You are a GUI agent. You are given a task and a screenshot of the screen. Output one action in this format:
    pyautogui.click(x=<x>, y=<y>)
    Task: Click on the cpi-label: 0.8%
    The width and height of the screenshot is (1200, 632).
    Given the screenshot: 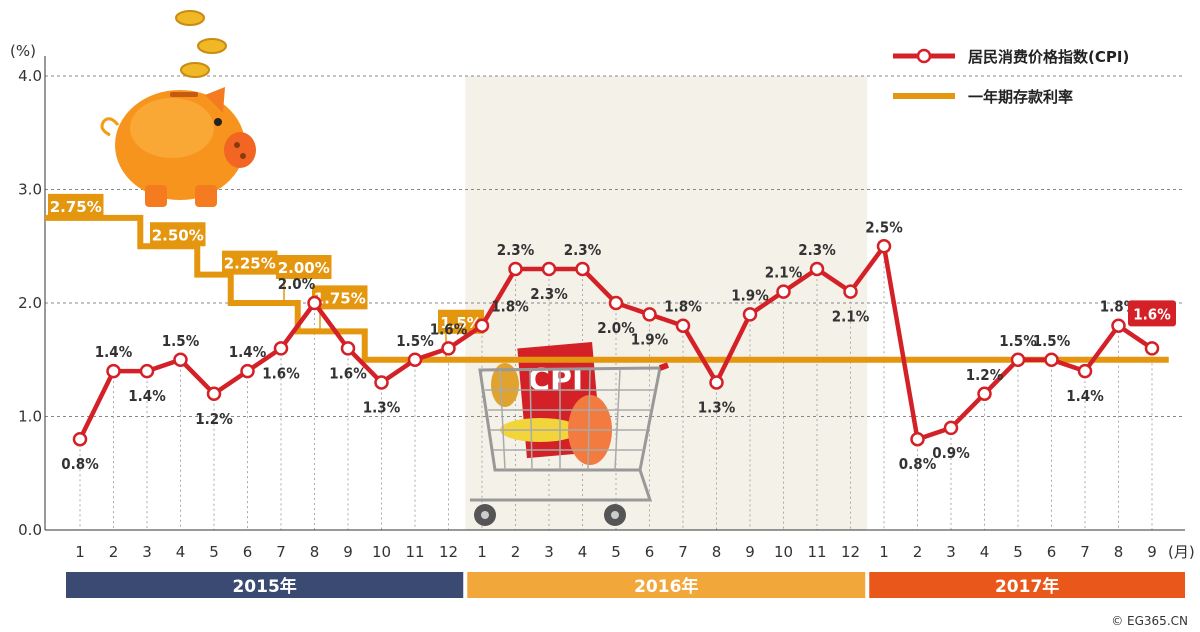 What is the action you would take?
    pyautogui.click(x=918, y=464)
    